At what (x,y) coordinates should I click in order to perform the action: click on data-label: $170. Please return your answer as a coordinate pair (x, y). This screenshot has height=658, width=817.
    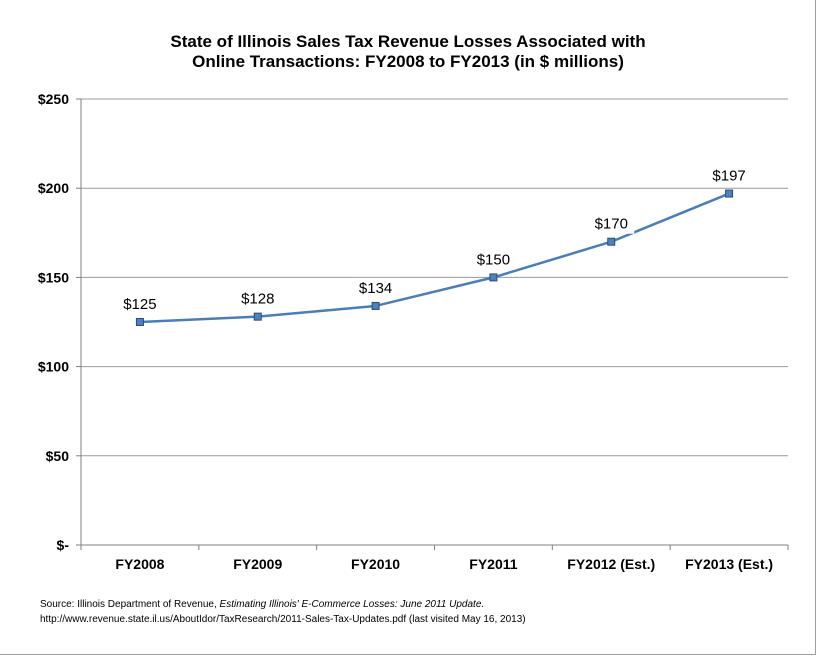
    Looking at the image, I should click on (611, 224).